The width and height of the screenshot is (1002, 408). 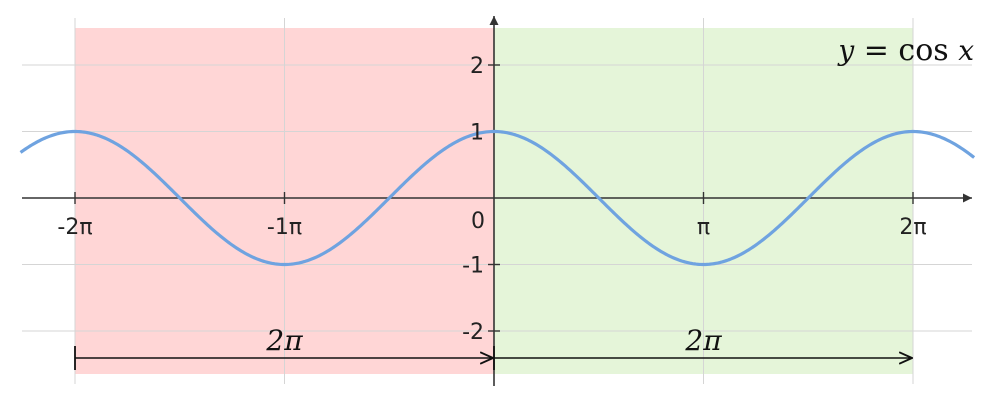 I want to click on function-label-x: x, so click(x=966, y=50).